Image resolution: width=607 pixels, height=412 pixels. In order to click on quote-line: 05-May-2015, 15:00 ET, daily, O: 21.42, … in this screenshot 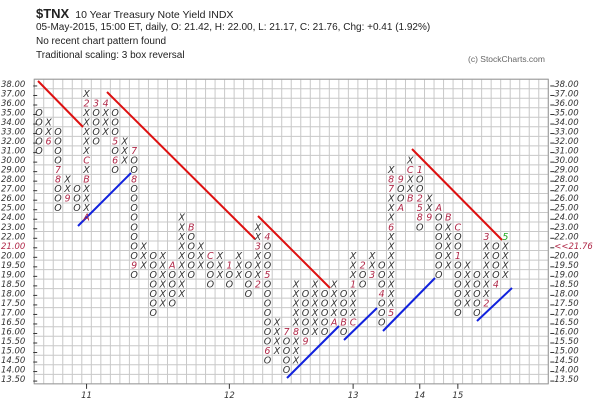, I will do `click(233, 27)`.